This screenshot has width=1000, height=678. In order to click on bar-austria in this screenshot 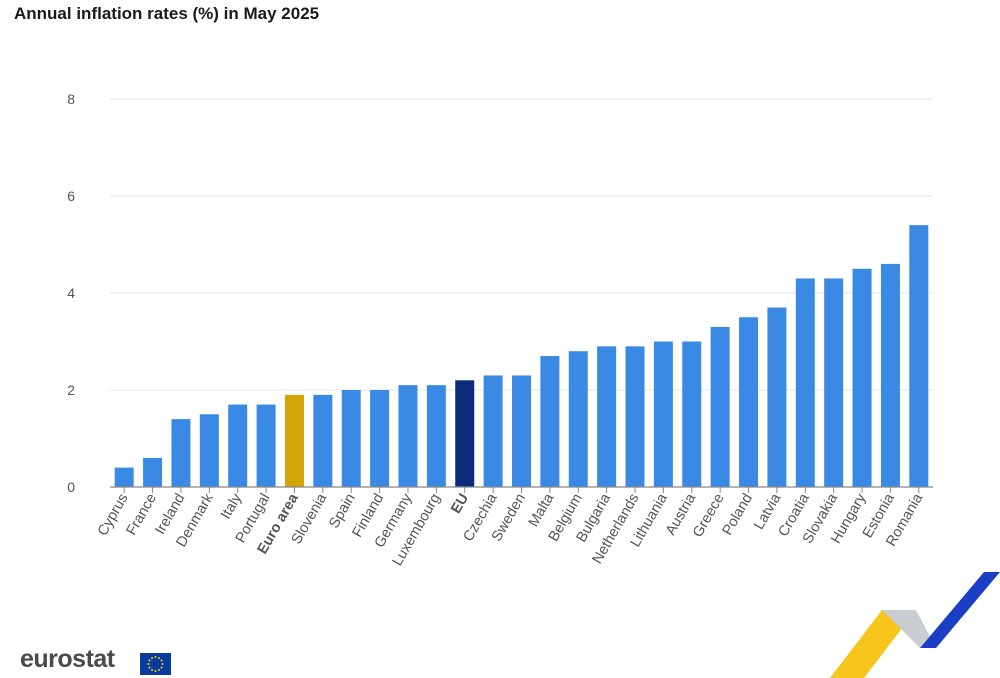, I will do `click(692, 414)`.